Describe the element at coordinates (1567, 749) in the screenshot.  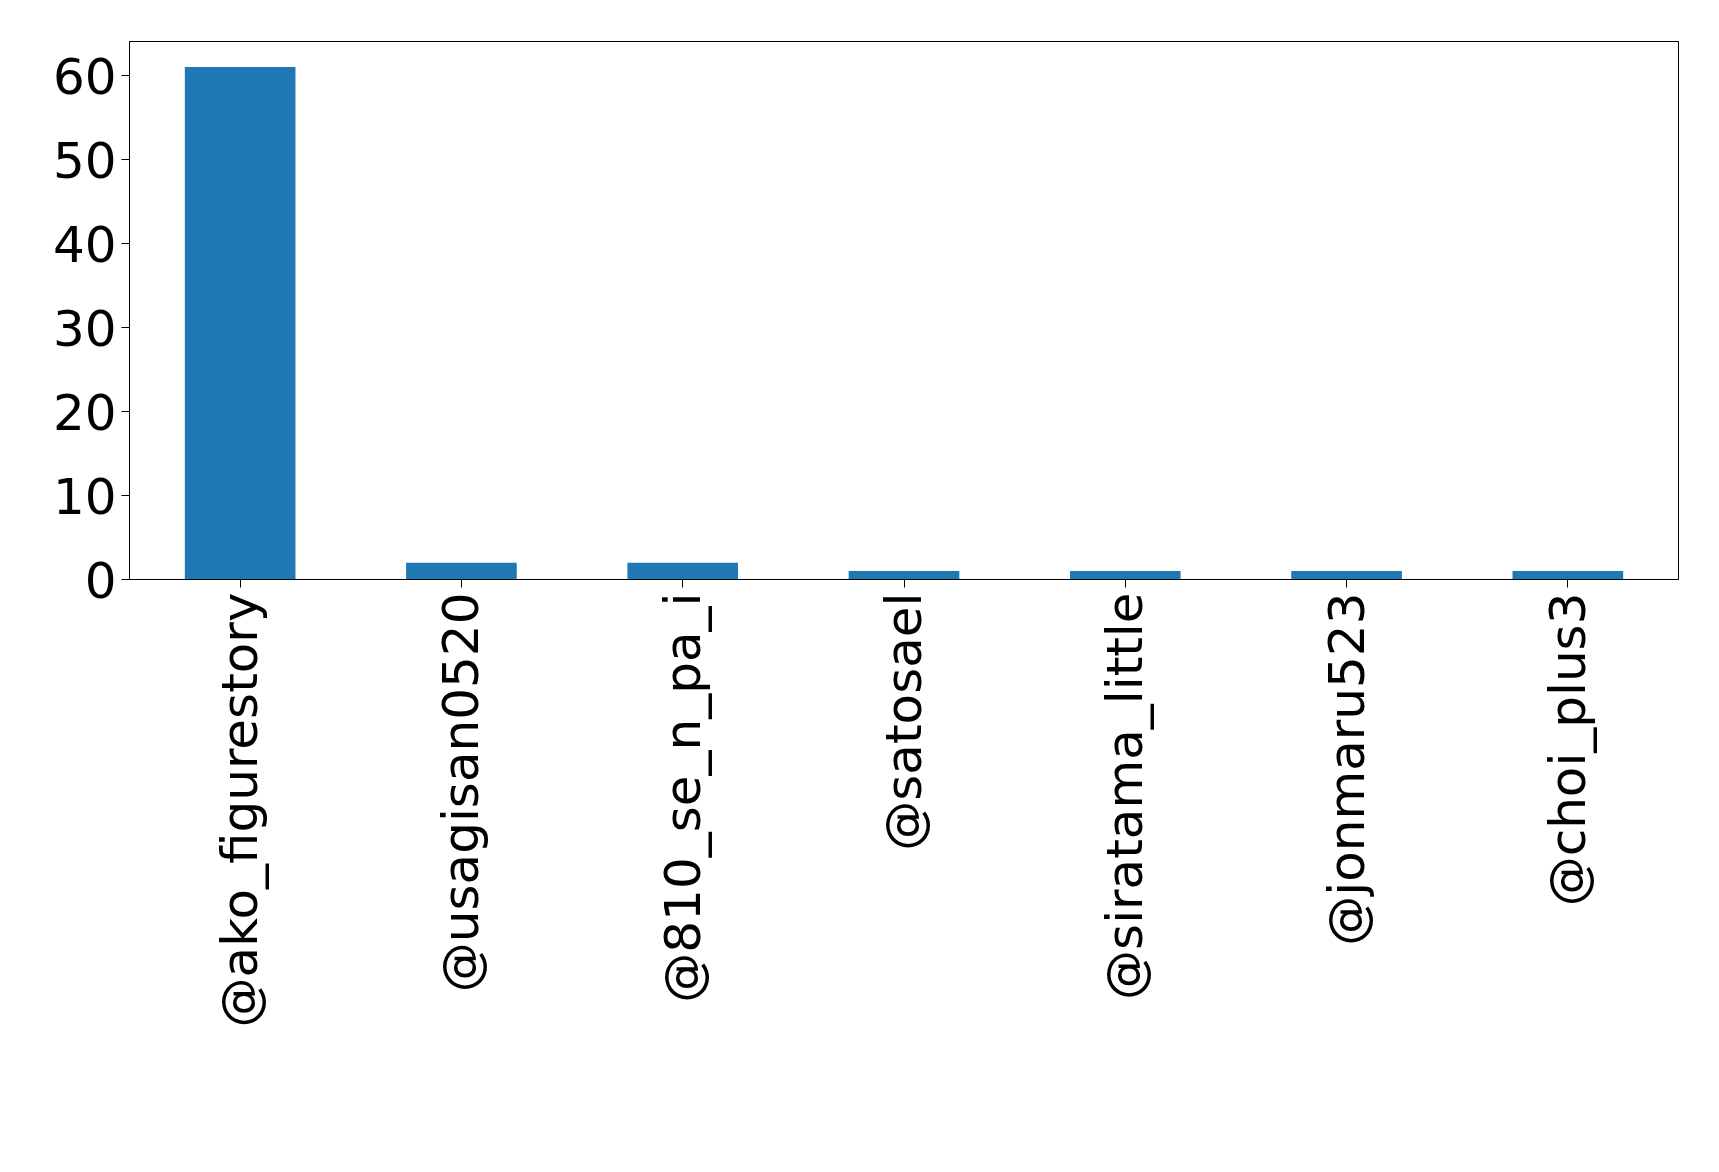
I see `x-tick-label: @choi_plus3` at that location.